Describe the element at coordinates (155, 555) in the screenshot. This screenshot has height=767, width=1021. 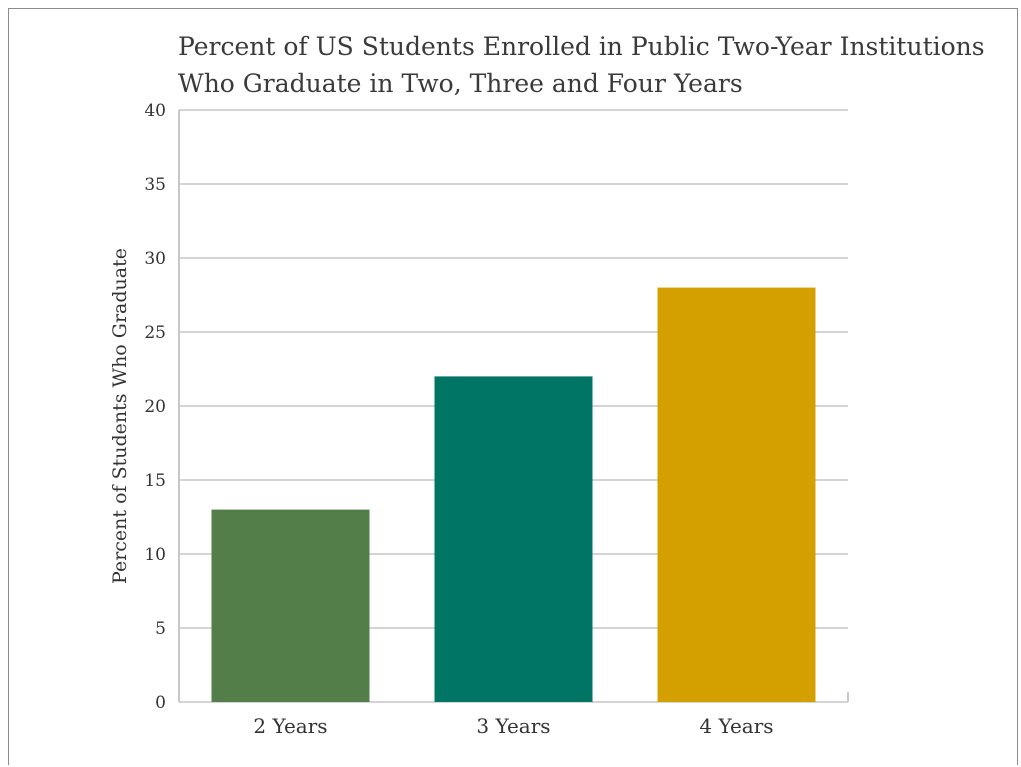
I see `y-tick-label: 10` at that location.